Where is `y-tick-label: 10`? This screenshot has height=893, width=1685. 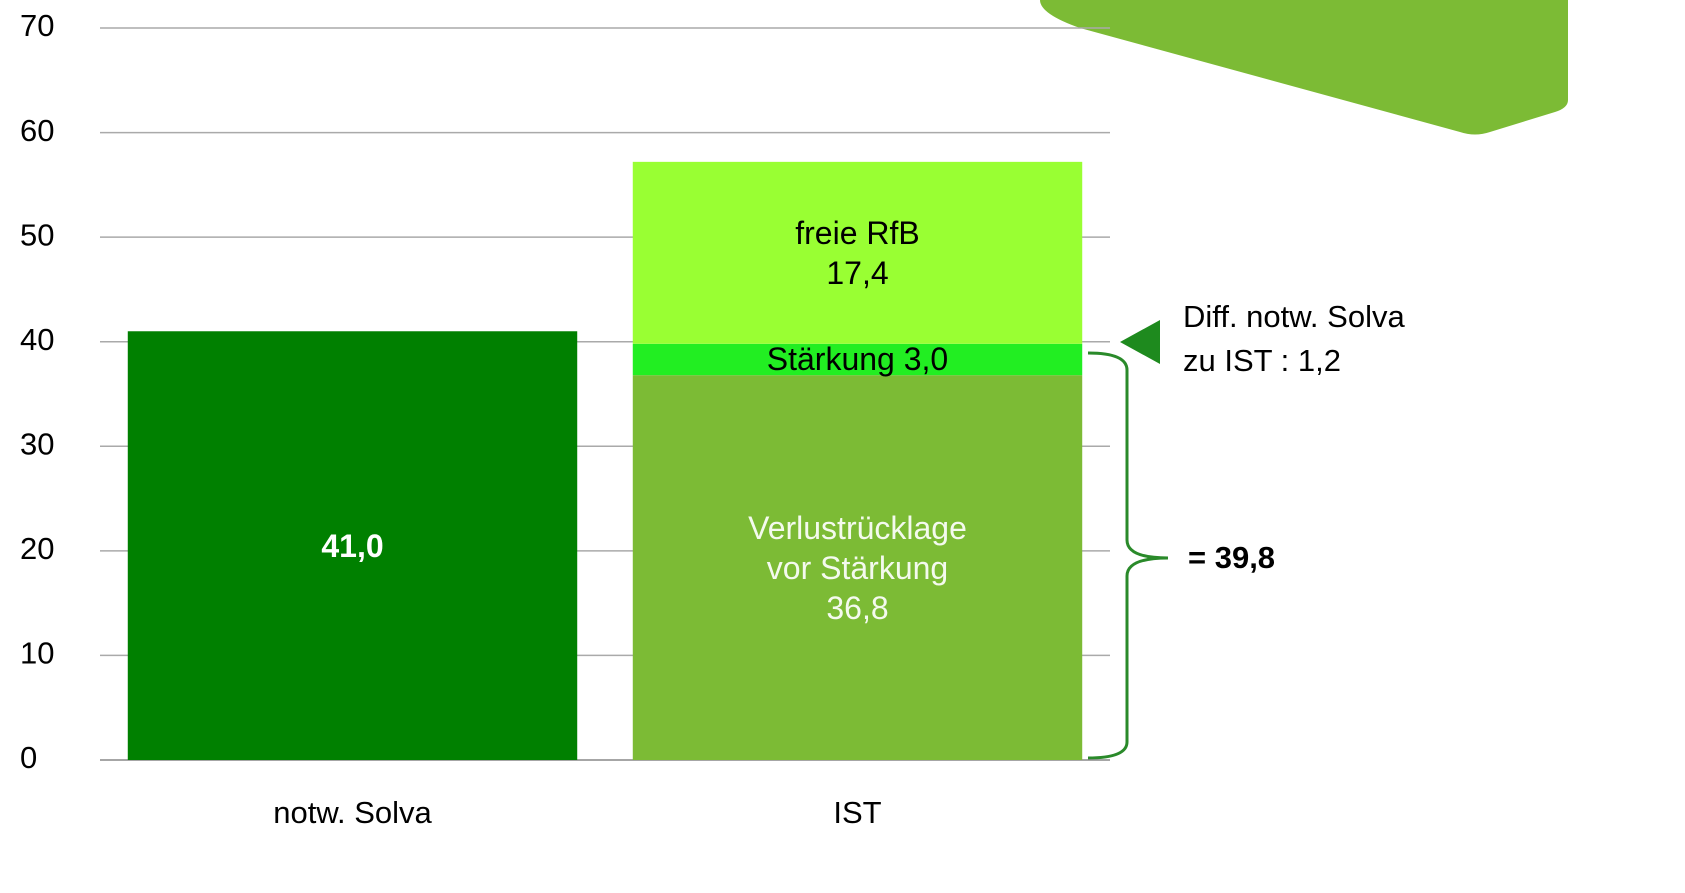 y-tick-label: 10 is located at coordinates (37, 653).